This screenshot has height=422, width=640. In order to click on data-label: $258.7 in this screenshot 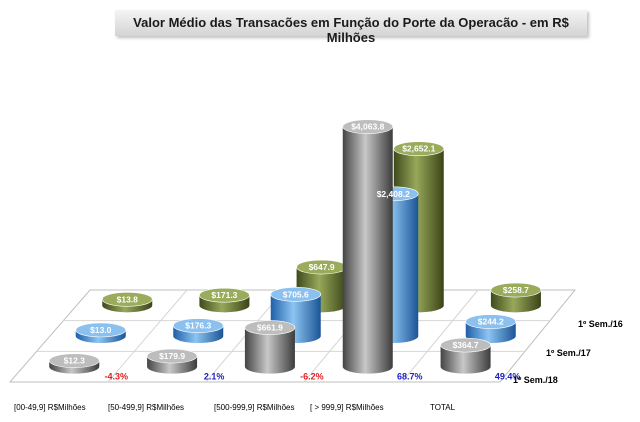, I will do `click(516, 290)`.